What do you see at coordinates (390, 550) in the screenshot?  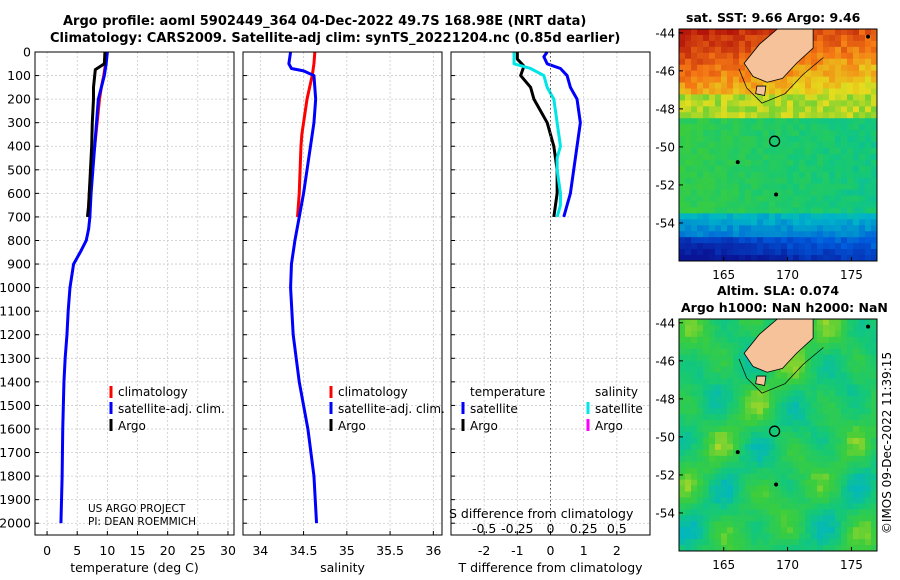 I see `x-tick-label: 35.5` at bounding box center [390, 550].